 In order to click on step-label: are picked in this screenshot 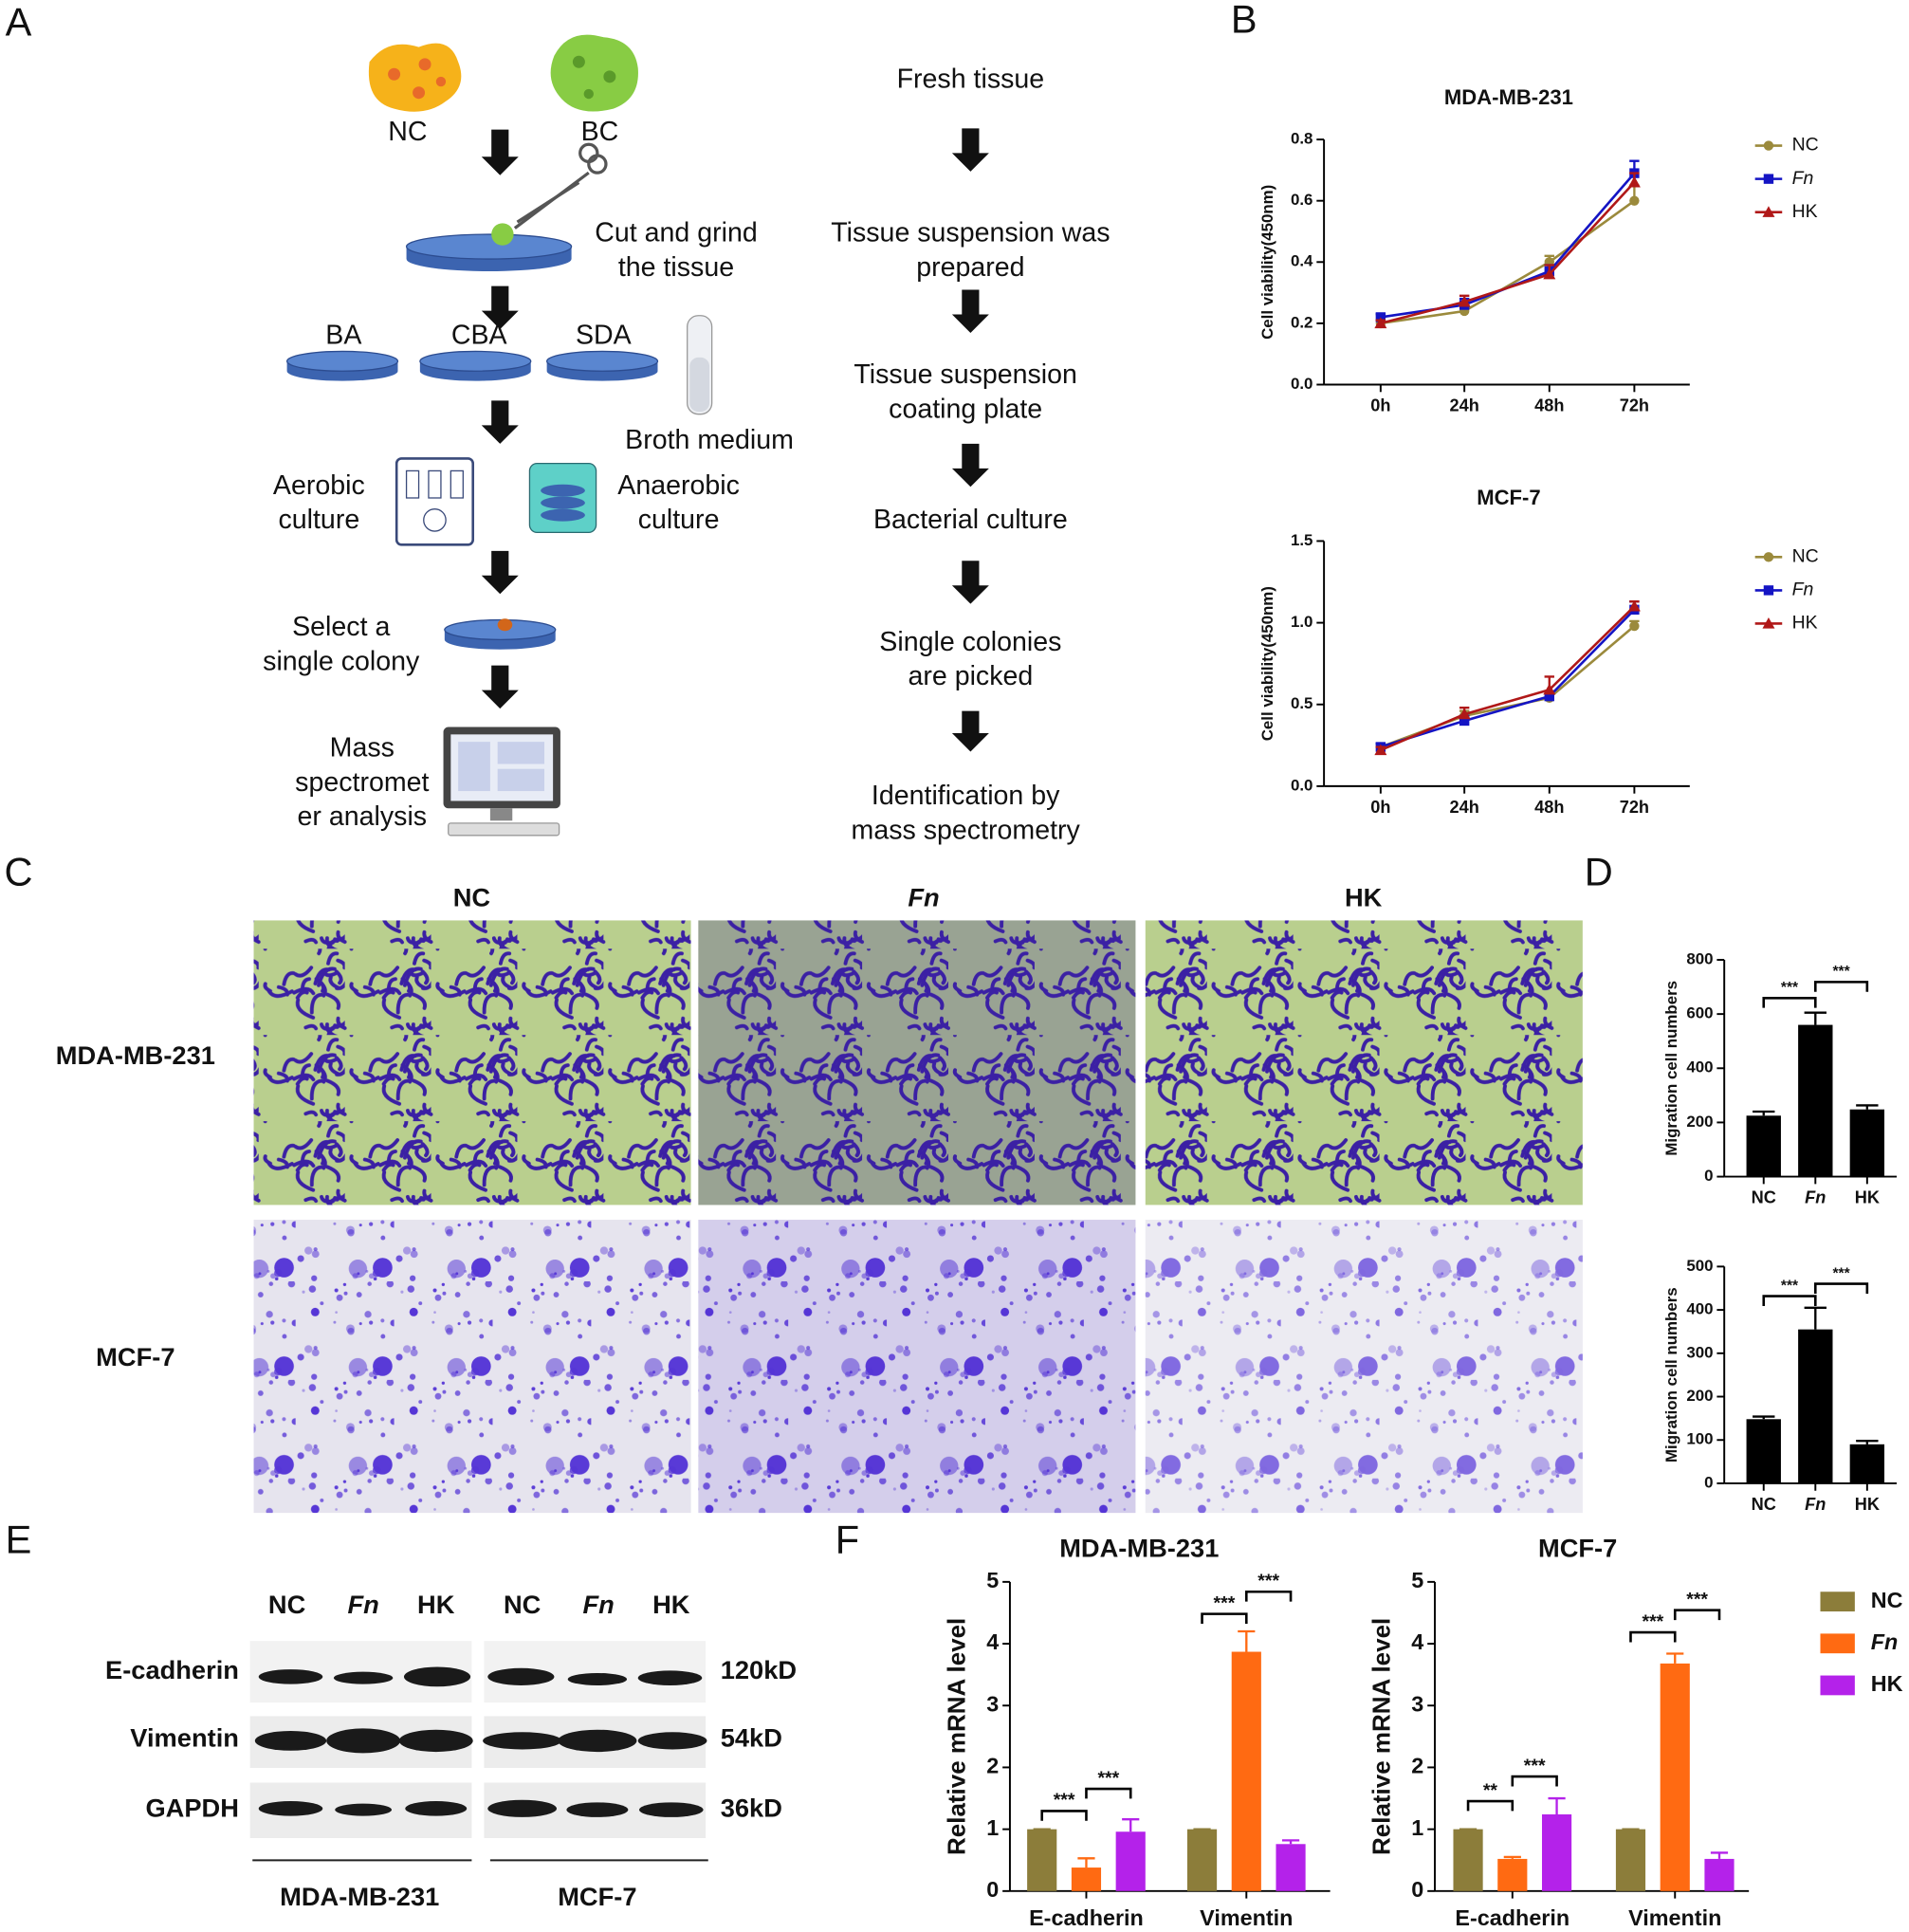, I will do `click(971, 676)`.